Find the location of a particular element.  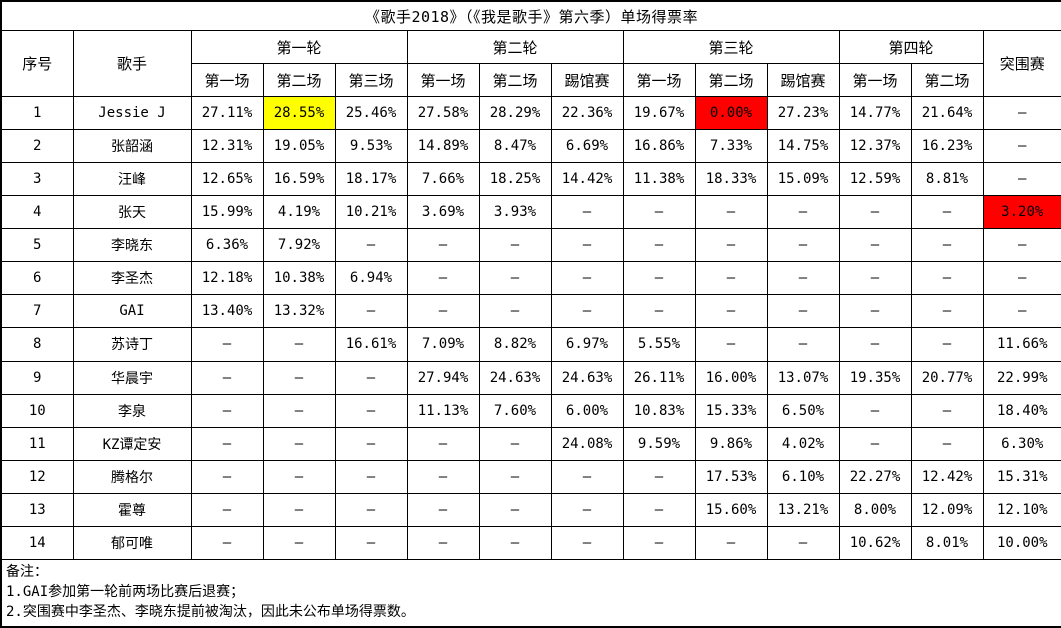

score-cell: 24.63% is located at coordinates (587, 377).